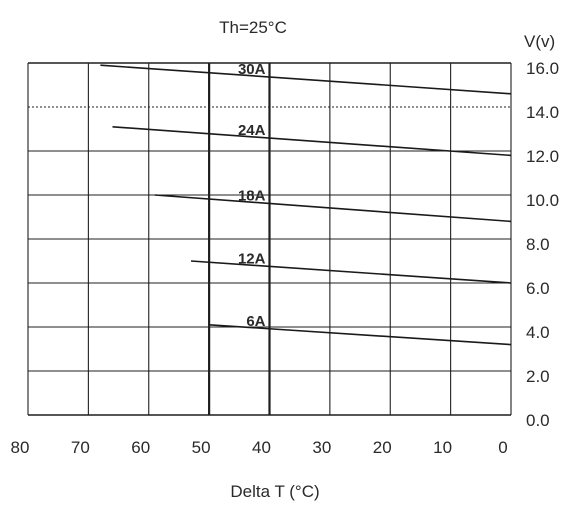 This screenshot has width=583, height=507. What do you see at coordinates (351, 272) in the screenshot?
I see `series-line-12a` at bounding box center [351, 272].